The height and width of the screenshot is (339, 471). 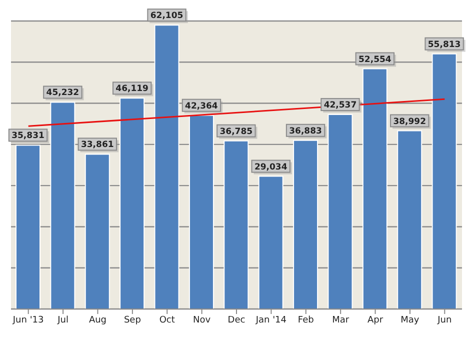 I want to click on data-label: 33,861, so click(x=97, y=145).